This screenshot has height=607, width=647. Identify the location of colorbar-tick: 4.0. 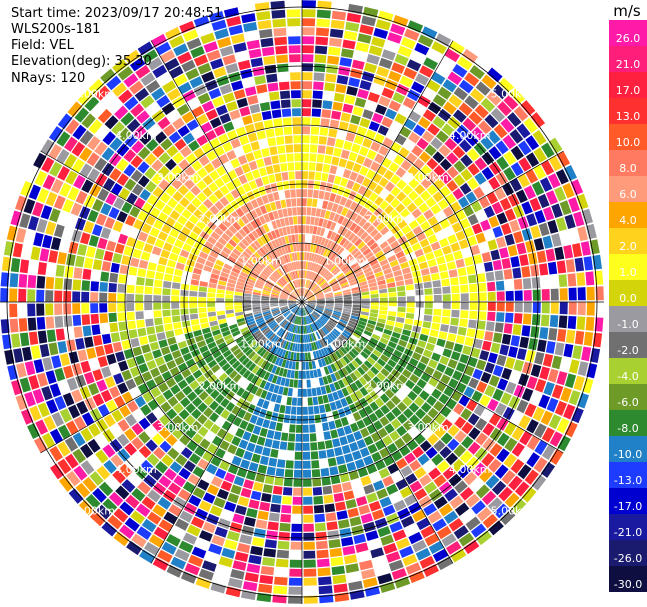
(628, 220).